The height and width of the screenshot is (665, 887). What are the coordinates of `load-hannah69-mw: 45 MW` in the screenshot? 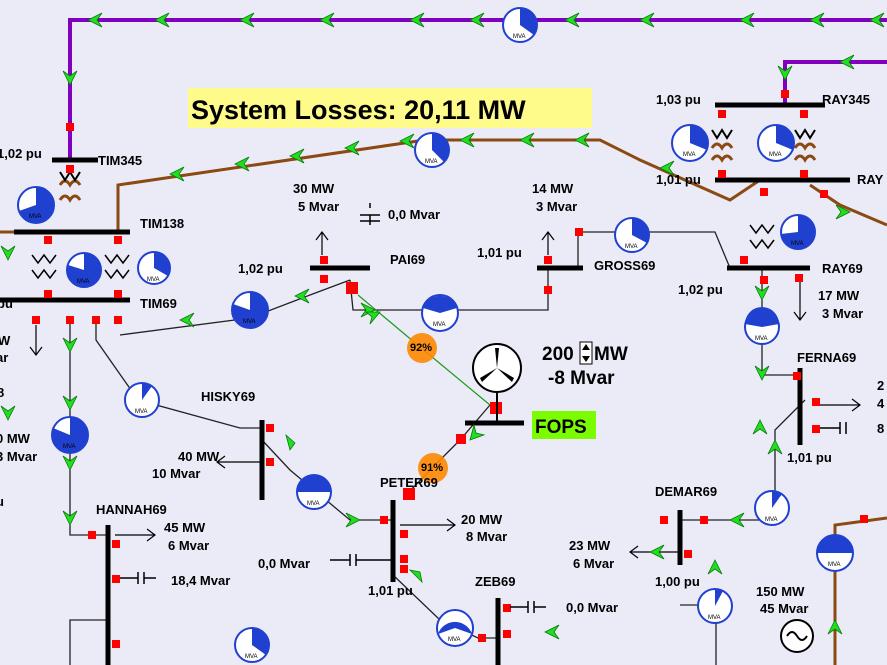 It's located at (185, 527).